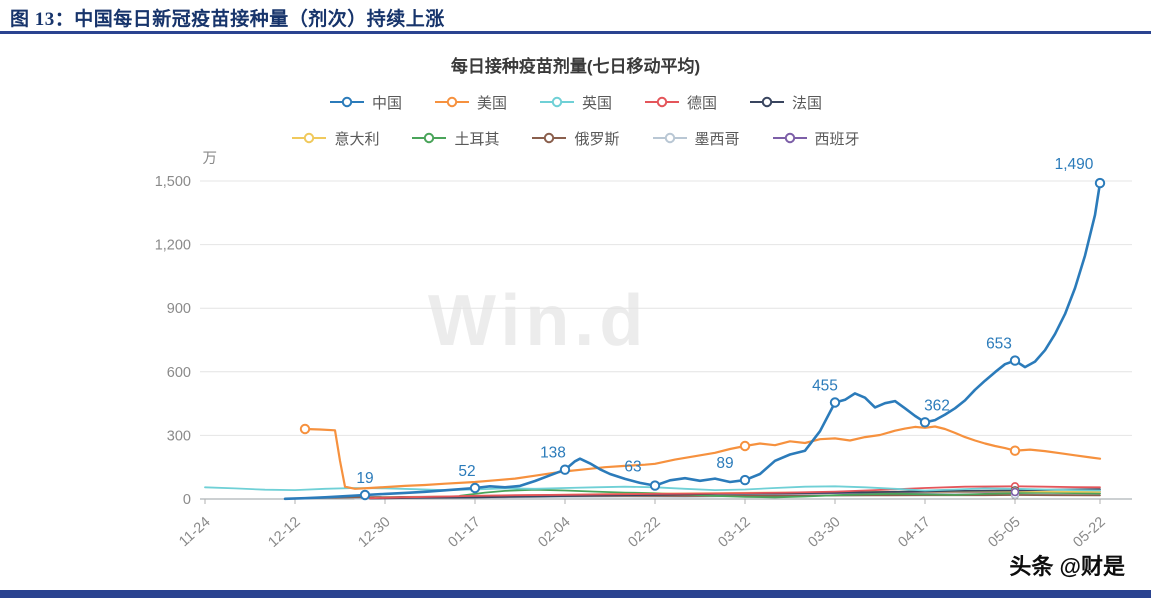 The height and width of the screenshot is (598, 1151). Describe the element at coordinates (210, 159) in the screenshot. I see `y-axis-unit: 万` at that location.